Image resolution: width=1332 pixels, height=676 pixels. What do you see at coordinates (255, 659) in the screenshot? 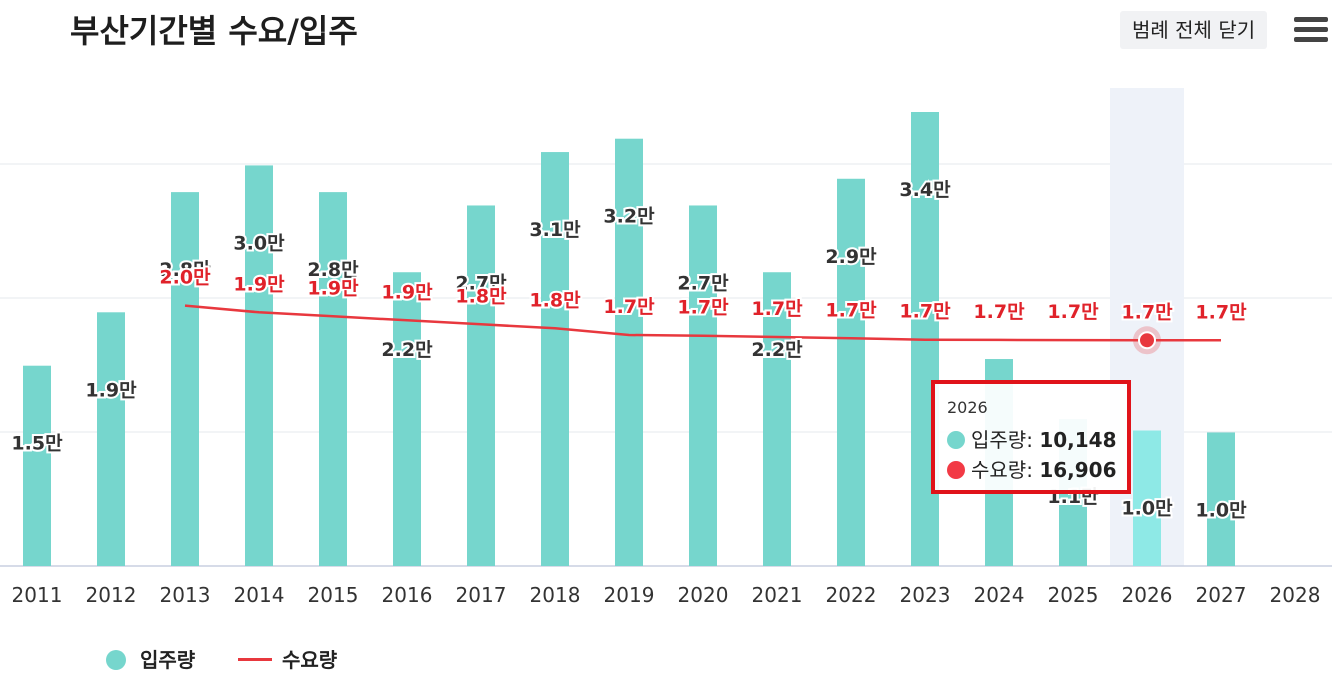
I see `demand-legend-line-icon` at bounding box center [255, 659].